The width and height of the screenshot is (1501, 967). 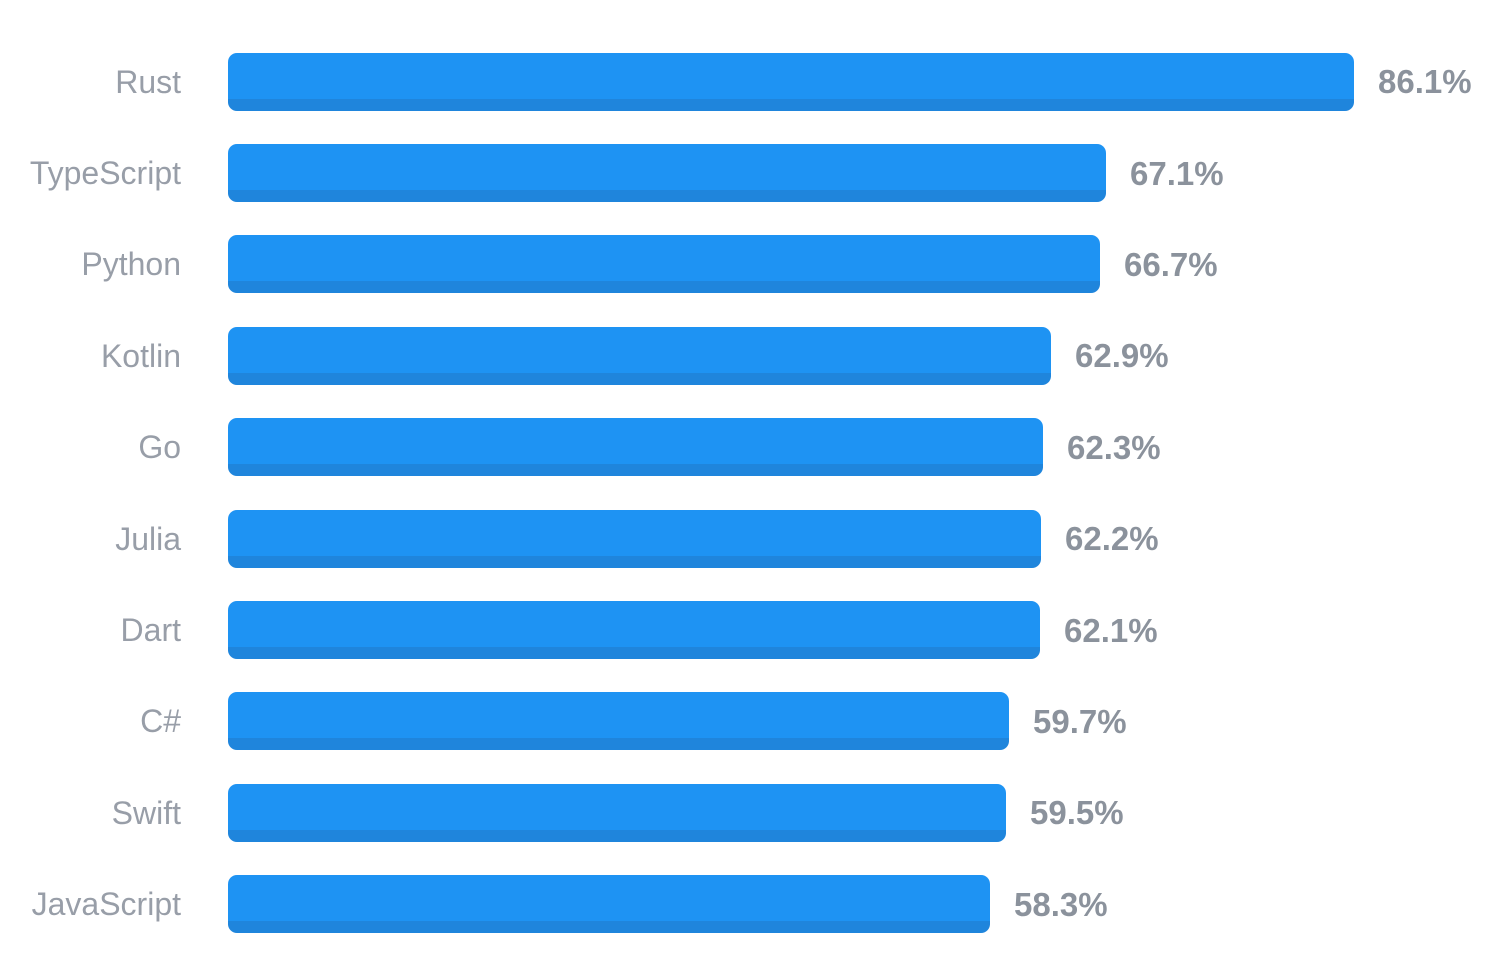 I want to click on category-label: Dart, so click(x=150, y=630).